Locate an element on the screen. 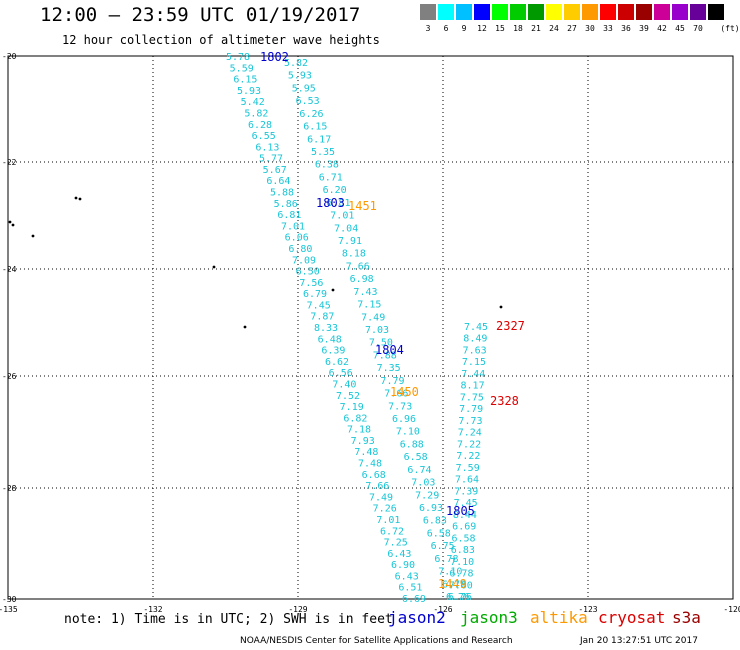 The height and width of the screenshot is (650, 740). scale-label: 18 is located at coordinates (518, 28).